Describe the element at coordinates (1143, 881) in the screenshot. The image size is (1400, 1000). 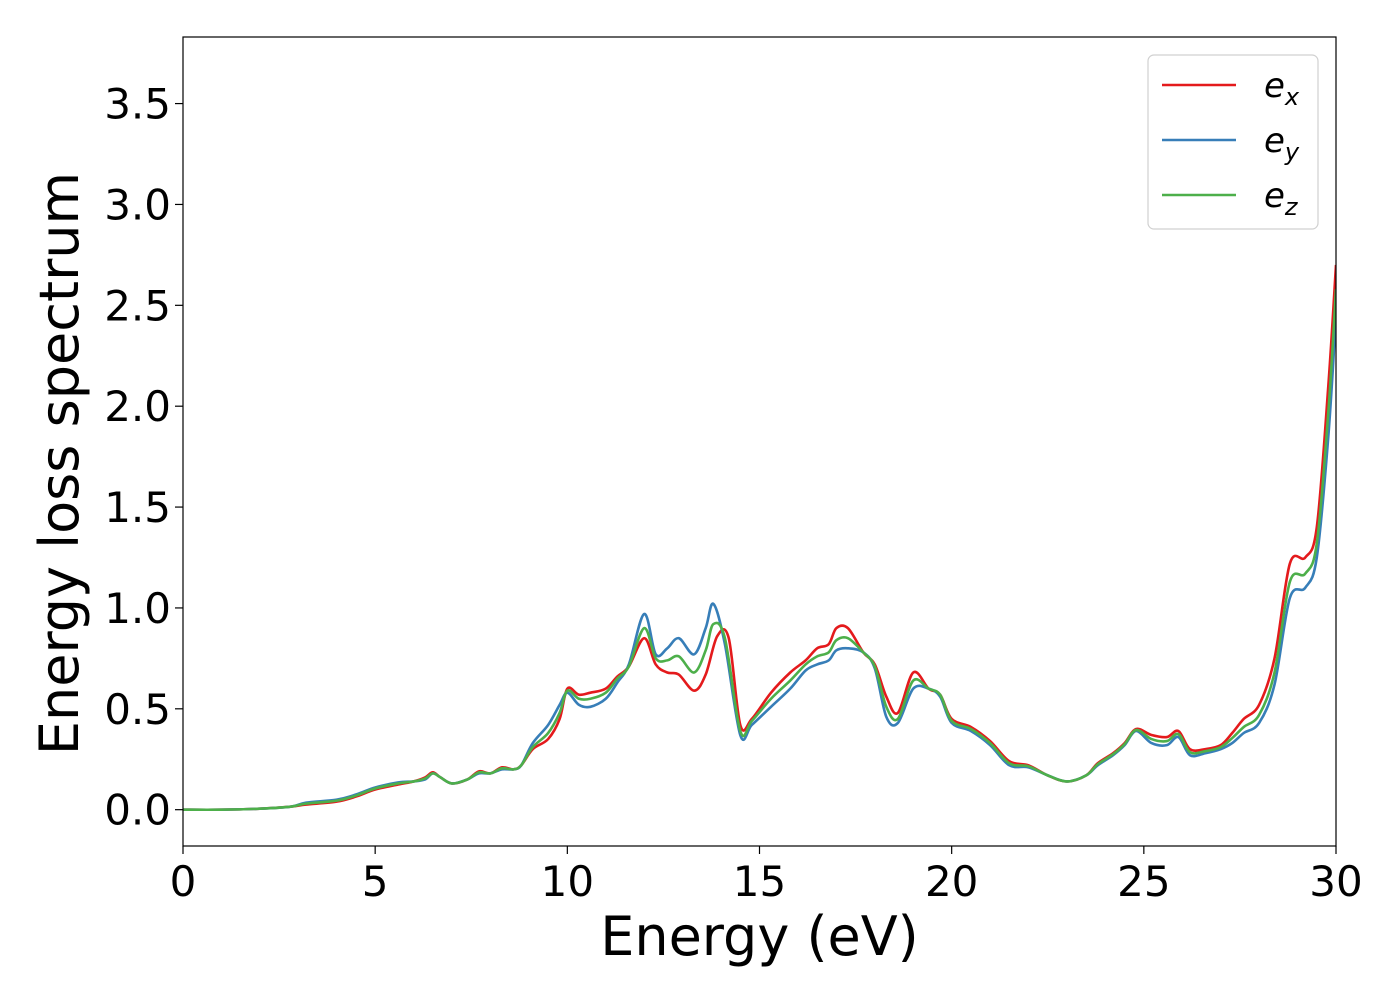
I see `x-tick-label: 25` at that location.